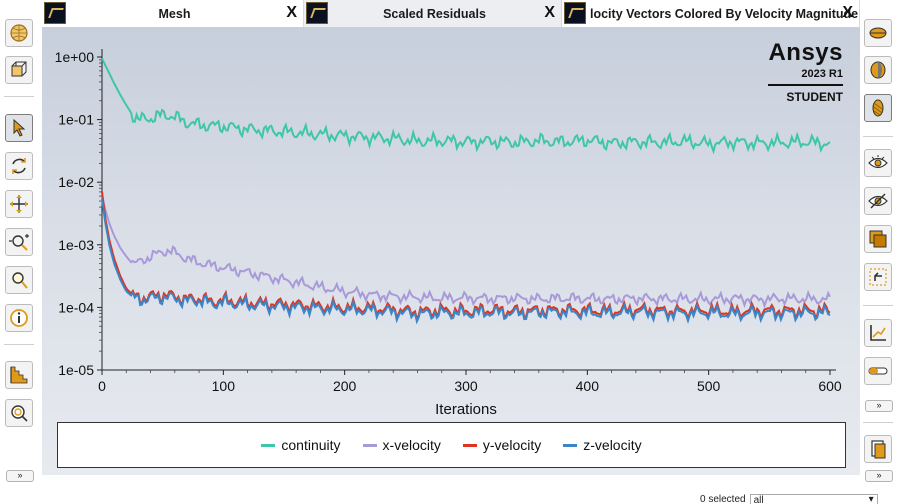 Image resolution: width=899 pixels, height=504 pixels. What do you see at coordinates (345, 386) in the screenshot?
I see `x-tick-label: 200` at bounding box center [345, 386].